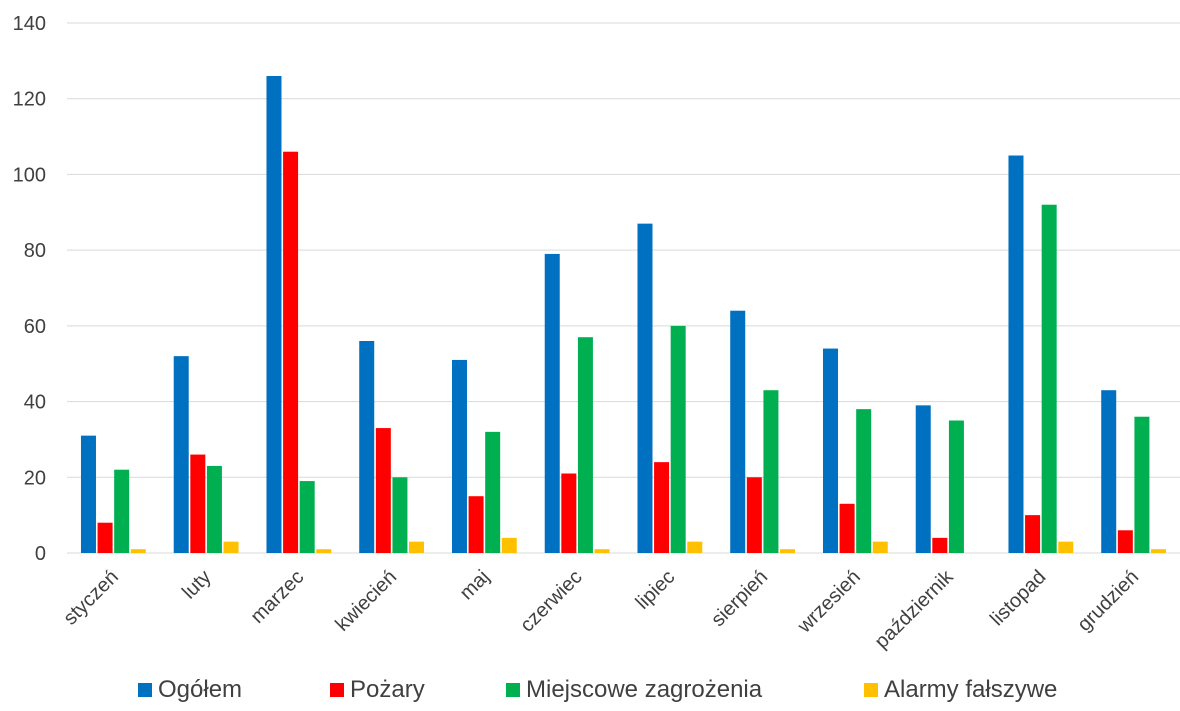 The image size is (1180, 711). I want to click on x-tick-label: styczeń, so click(91, 598).